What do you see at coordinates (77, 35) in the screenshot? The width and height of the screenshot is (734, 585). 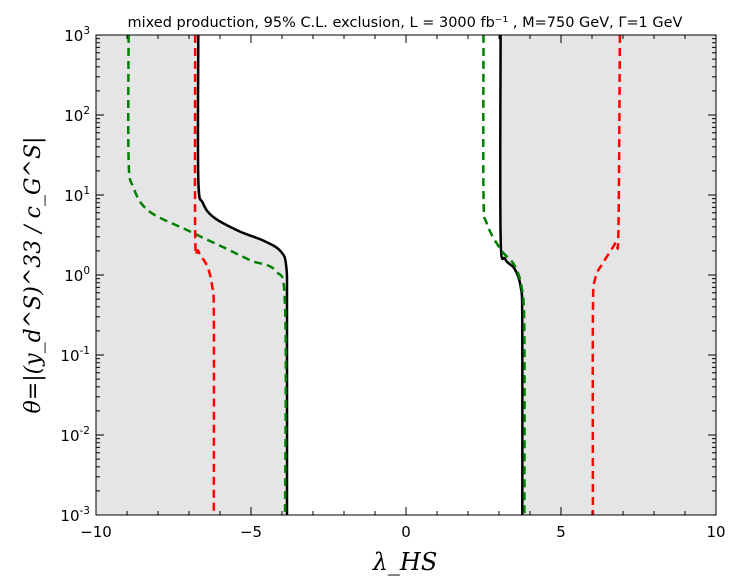 I see `y-tick-label: 10³` at bounding box center [77, 35].